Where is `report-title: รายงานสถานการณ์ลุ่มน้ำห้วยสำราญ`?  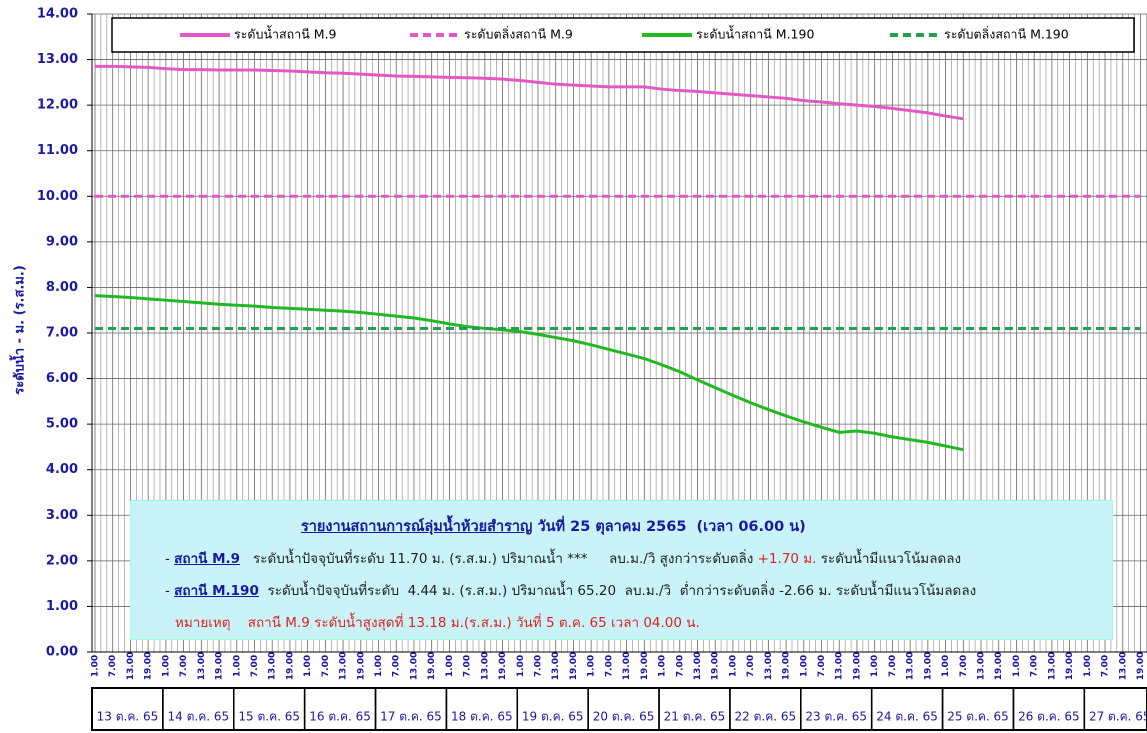
report-title: รายงานสถานการณ์ลุ่มน้ำห้วยสำราญ is located at coordinates (417, 527).